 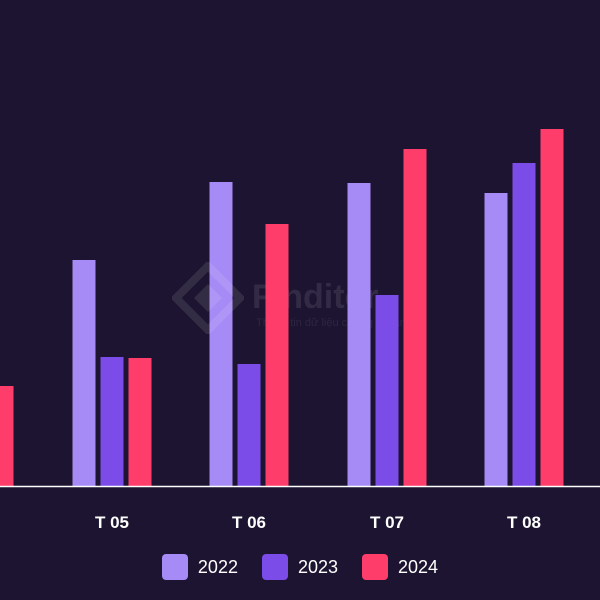 I want to click on bar-2024-t07, so click(x=415, y=317).